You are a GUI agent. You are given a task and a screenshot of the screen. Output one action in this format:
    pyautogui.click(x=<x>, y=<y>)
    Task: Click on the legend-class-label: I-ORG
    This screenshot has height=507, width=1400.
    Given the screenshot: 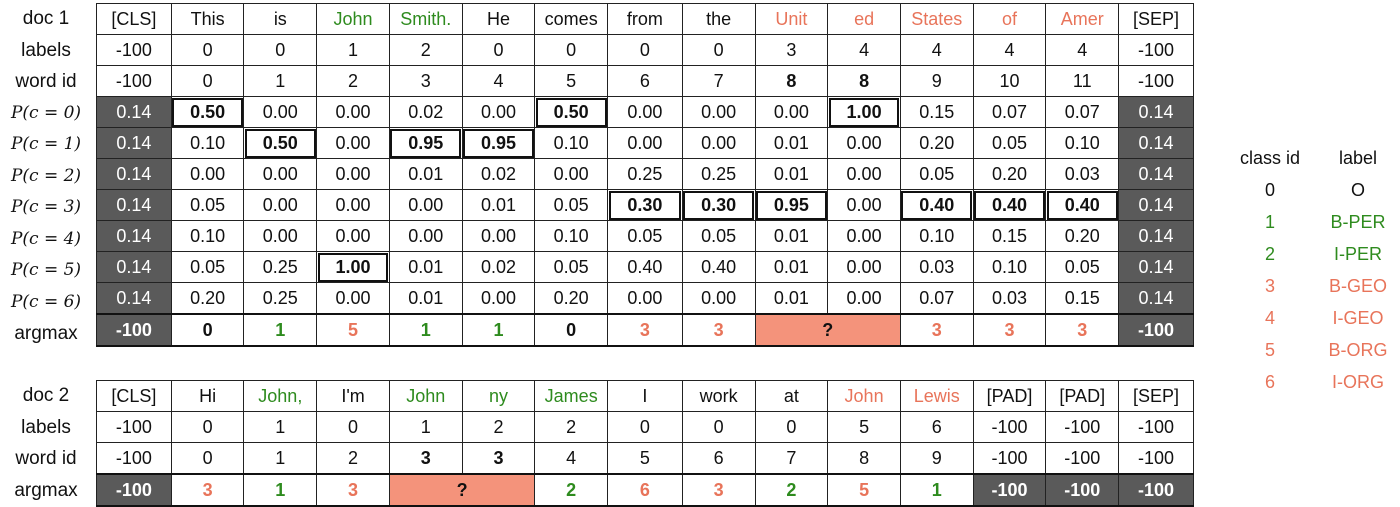 What is the action you would take?
    pyautogui.click(x=1358, y=382)
    